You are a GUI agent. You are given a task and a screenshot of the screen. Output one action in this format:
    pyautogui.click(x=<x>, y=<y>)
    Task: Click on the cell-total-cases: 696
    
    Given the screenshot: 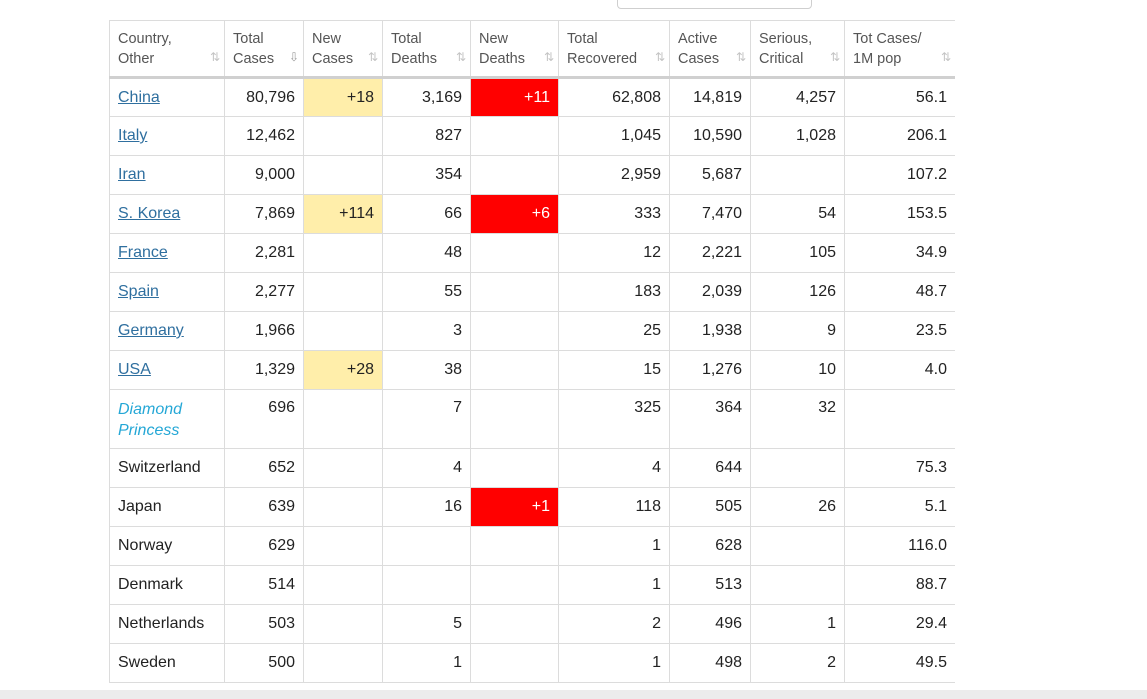 What is the action you would take?
    pyautogui.click(x=264, y=419)
    